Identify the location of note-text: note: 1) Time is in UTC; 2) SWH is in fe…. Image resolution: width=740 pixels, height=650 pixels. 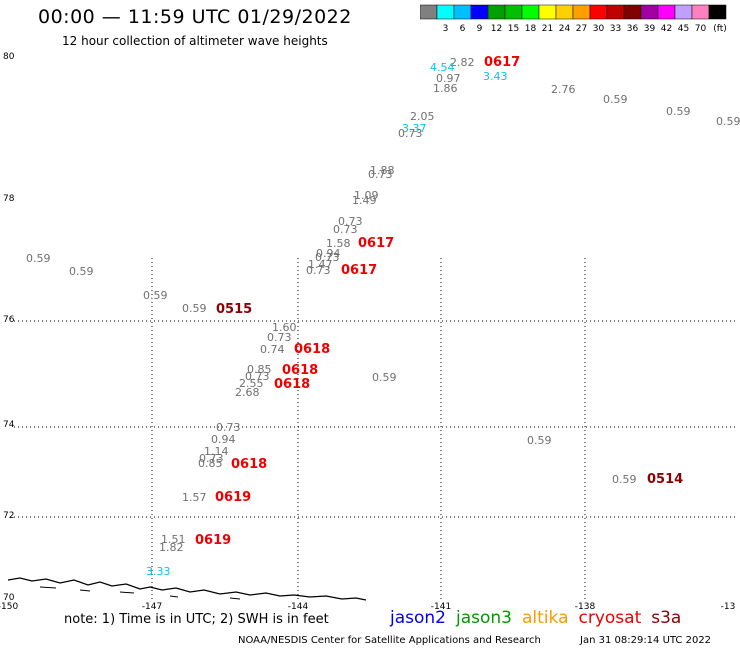
(196, 619).